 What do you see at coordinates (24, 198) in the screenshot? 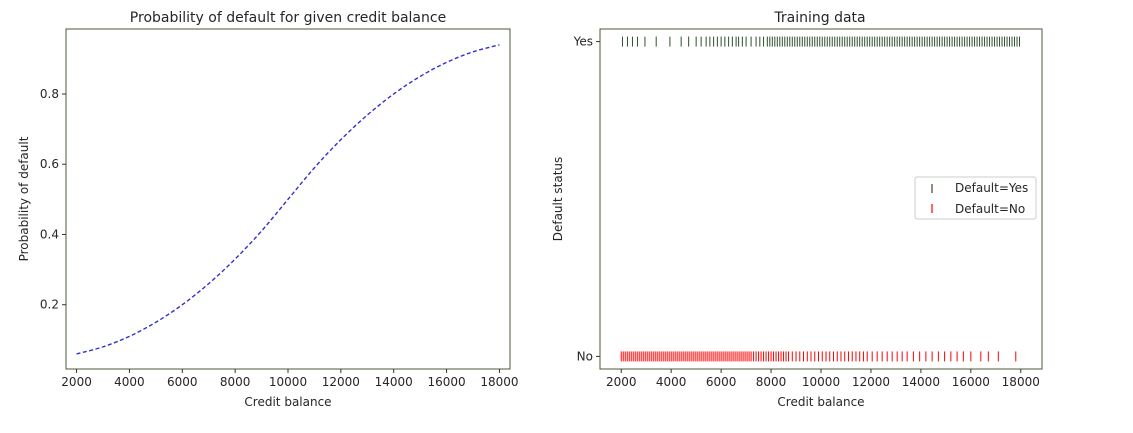
I see `y-axis-label: Probability of default` at bounding box center [24, 198].